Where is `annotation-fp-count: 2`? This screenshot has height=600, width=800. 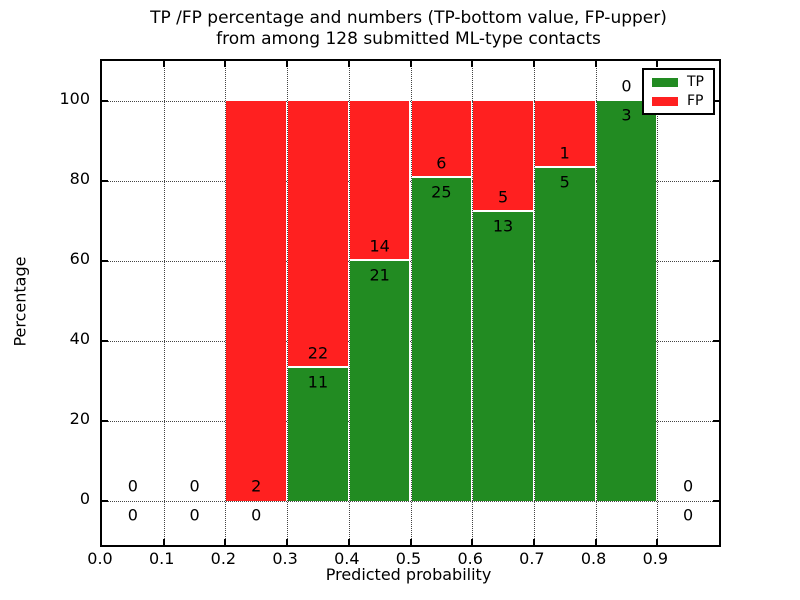
annotation-fp-count: 2 is located at coordinates (256, 486).